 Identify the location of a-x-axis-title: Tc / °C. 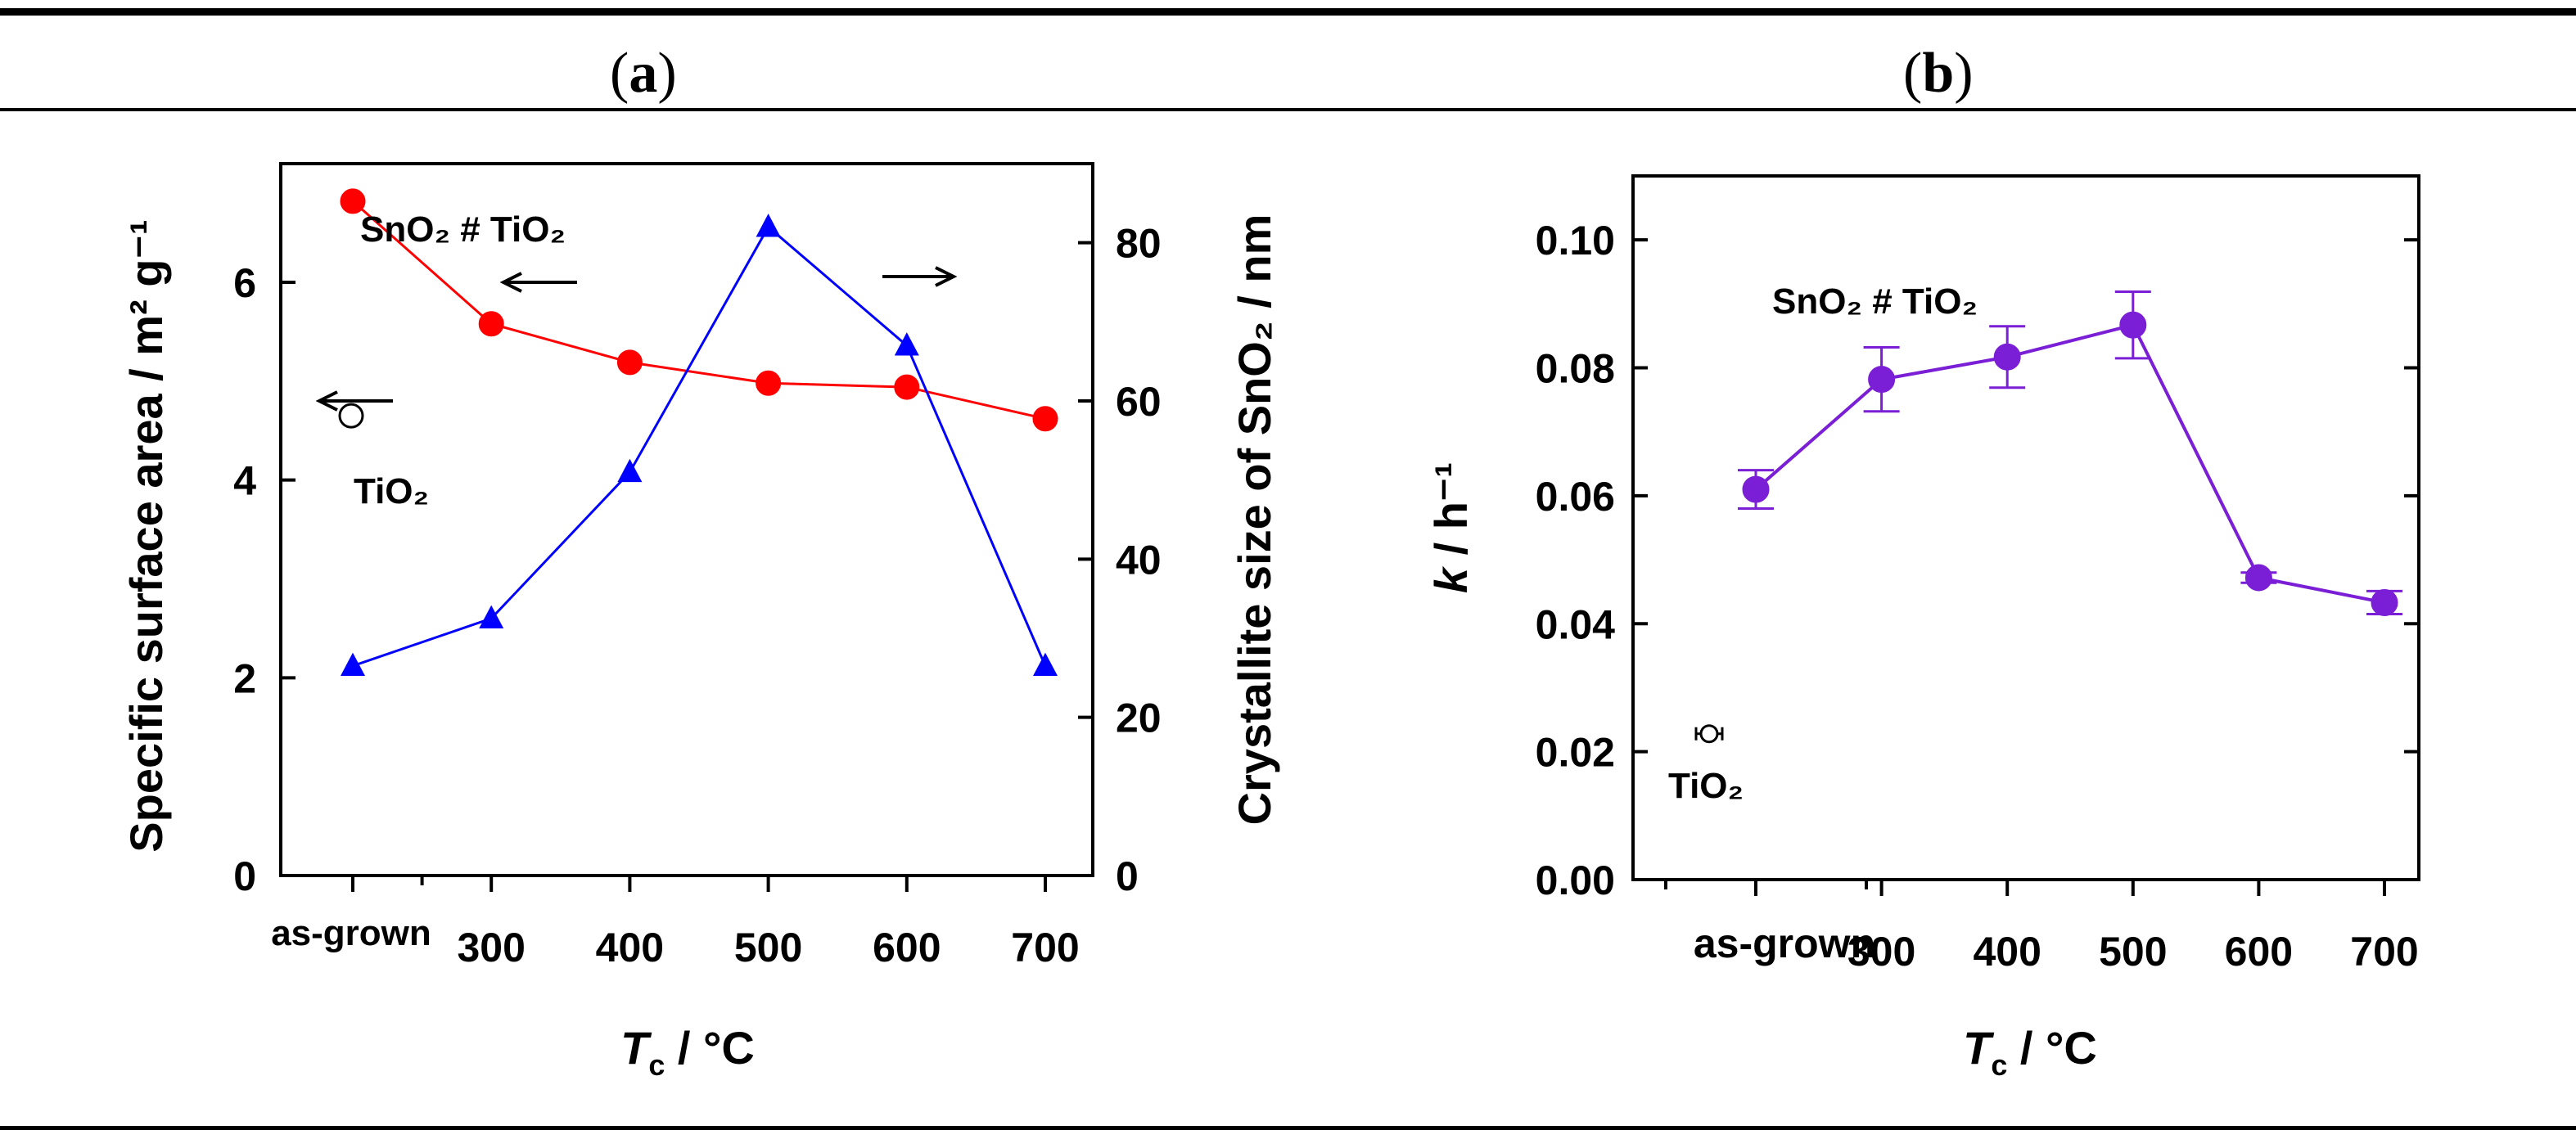
(687, 1052).